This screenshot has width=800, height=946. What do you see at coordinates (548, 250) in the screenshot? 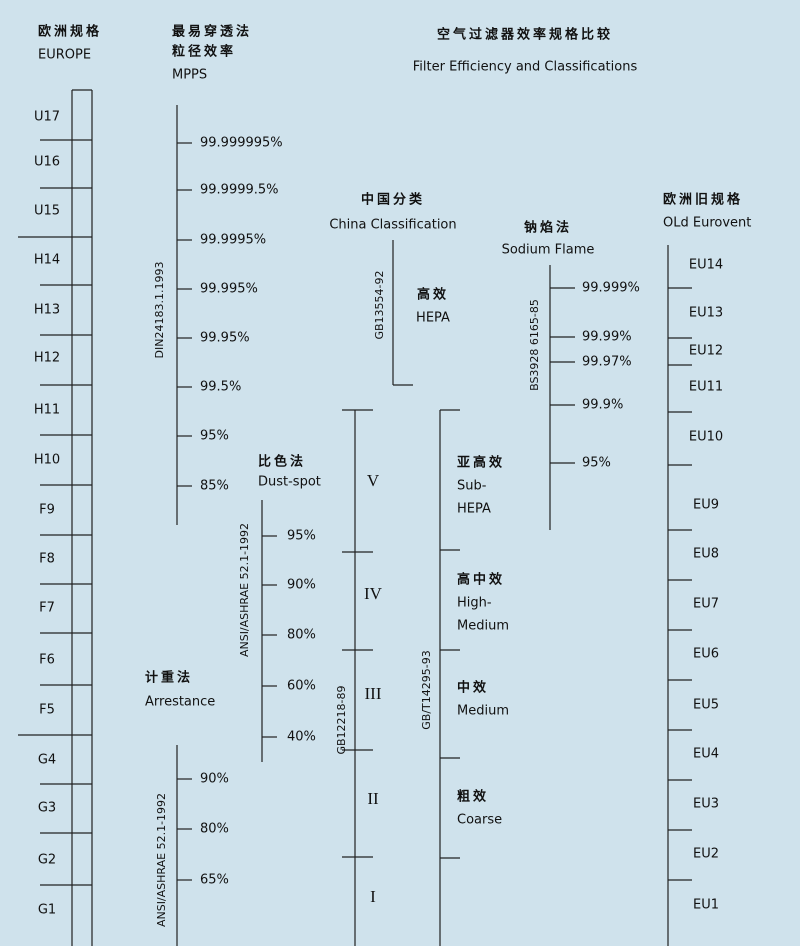
I see `column-header: Sodium Flame` at bounding box center [548, 250].